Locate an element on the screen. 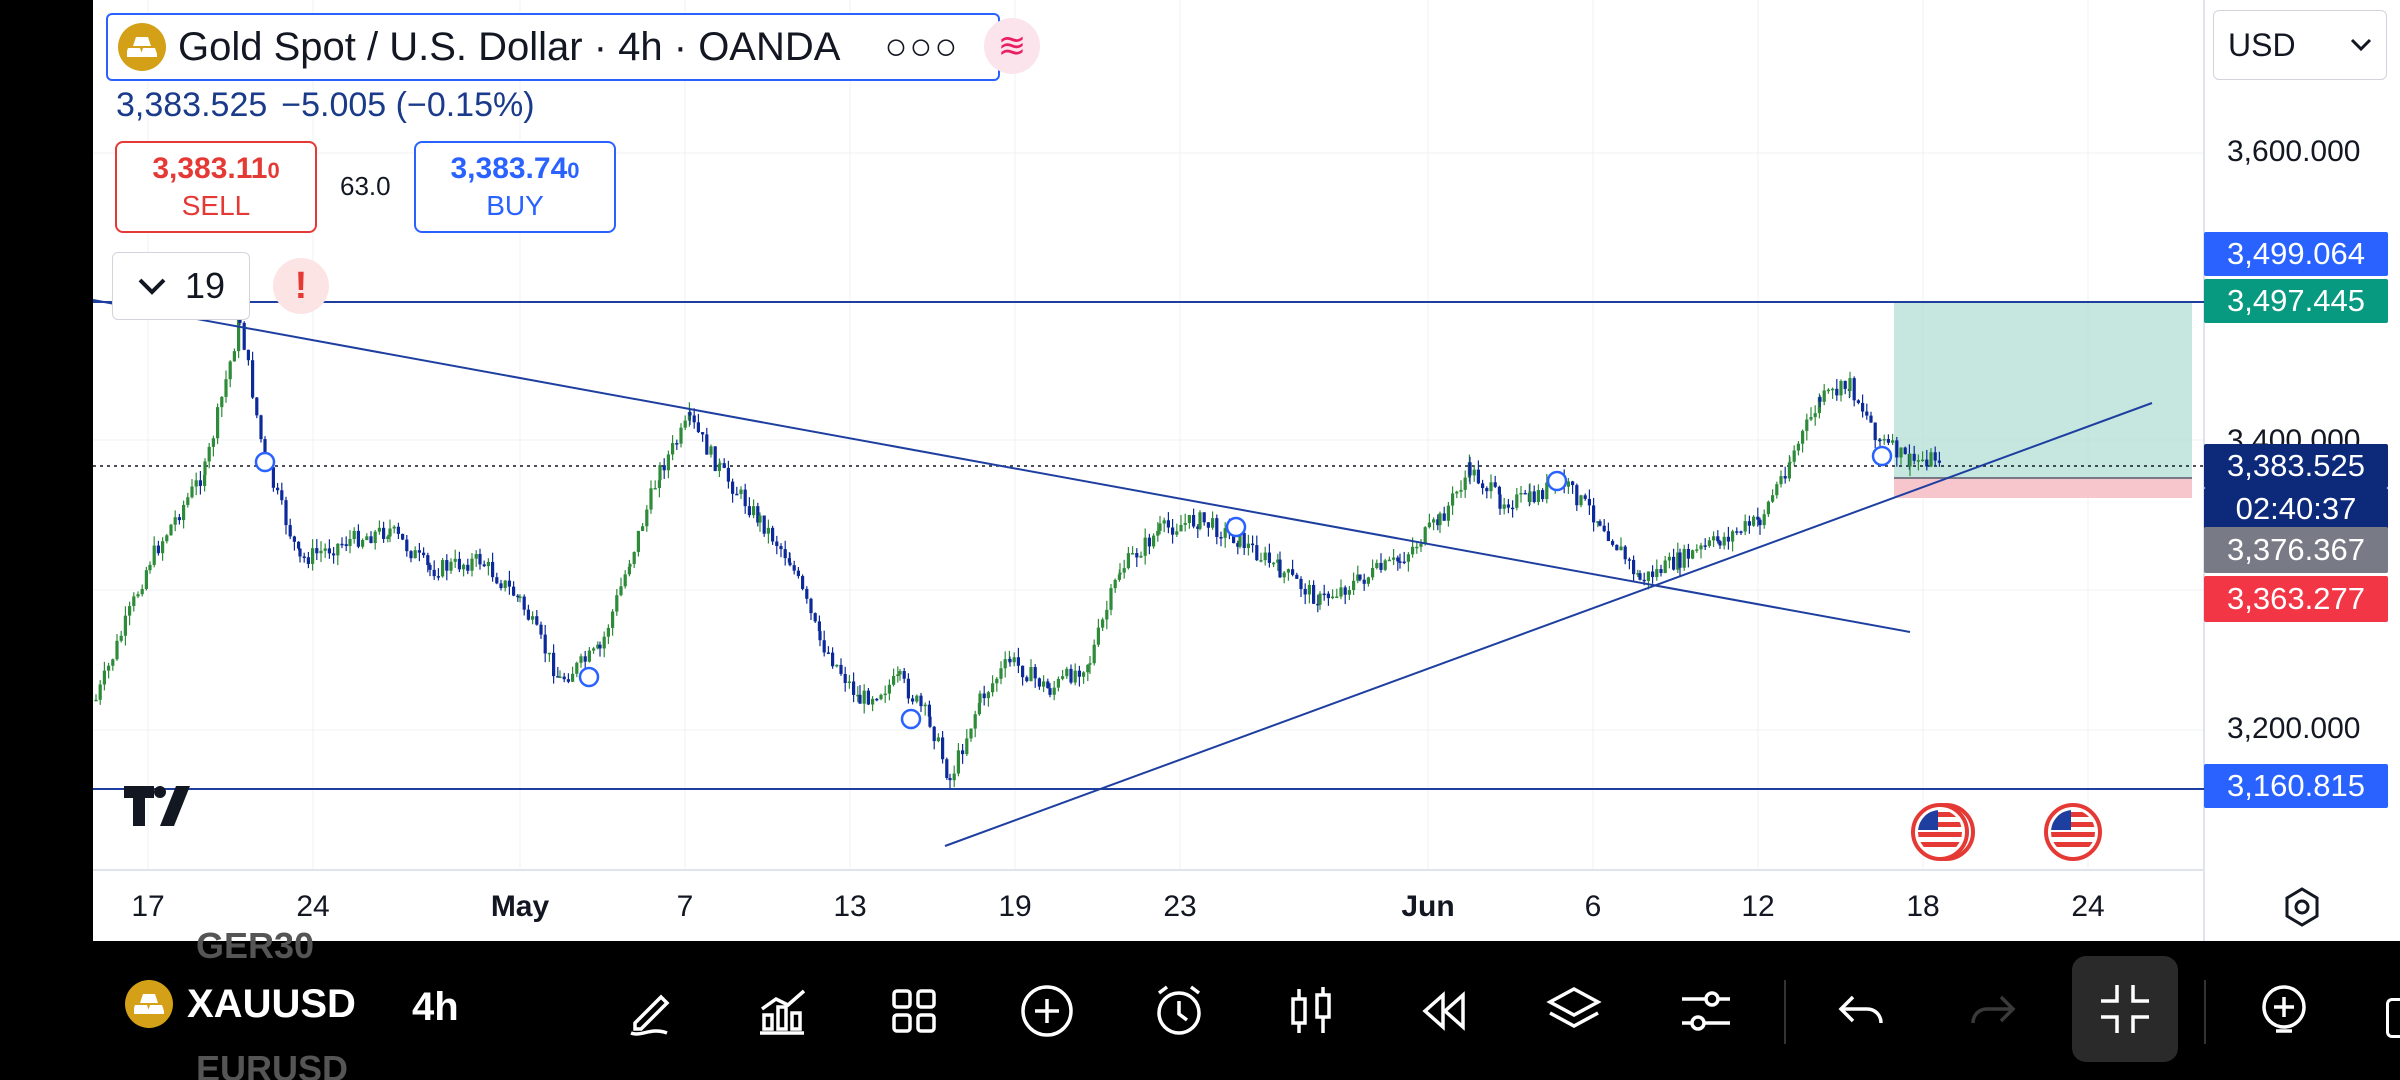  add-chart-icon is located at coordinates (2284, 1011).